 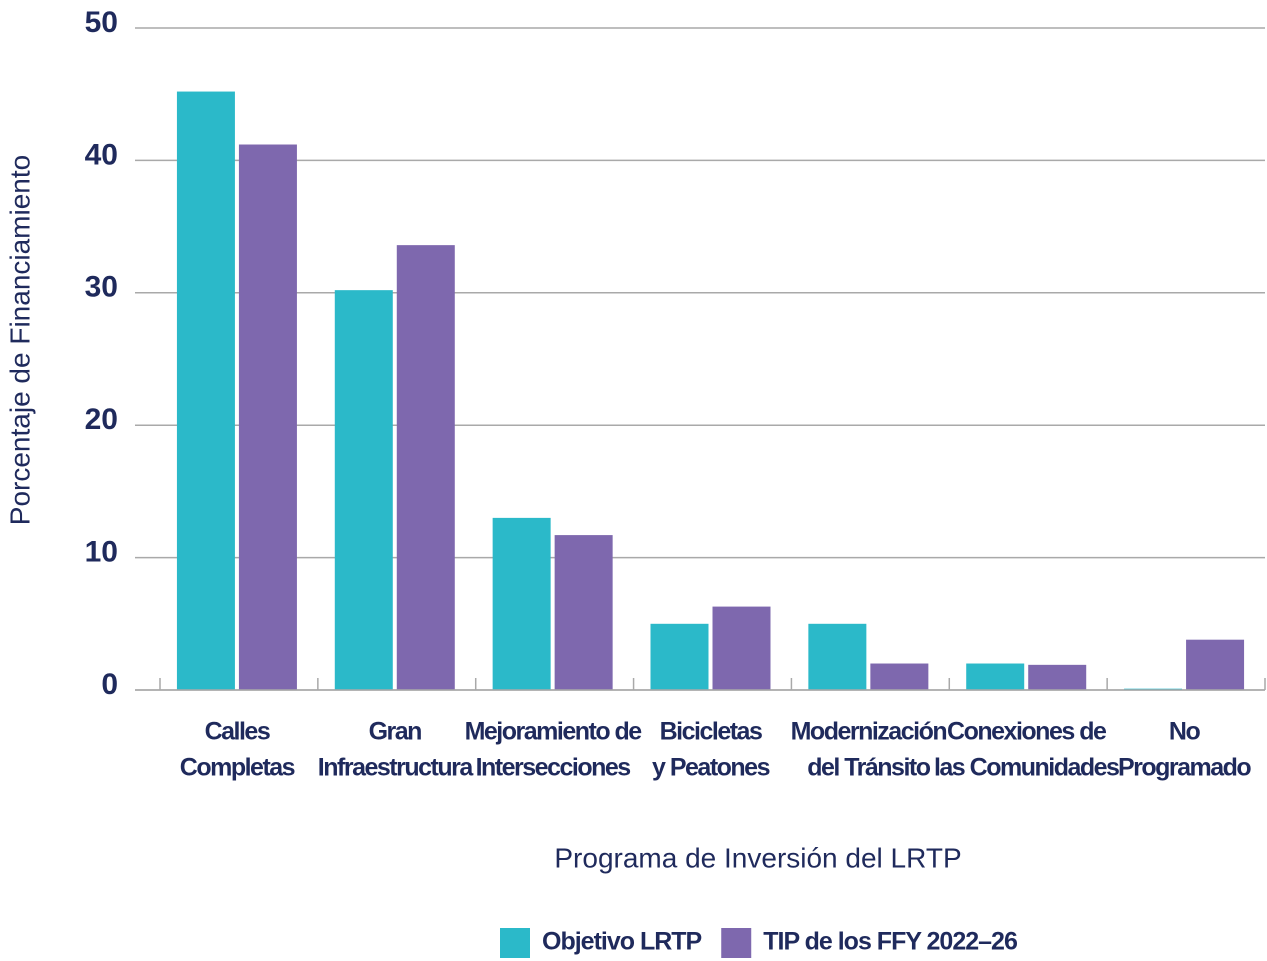 What do you see at coordinates (109, 684) in the screenshot?
I see `y-tick-label: 0` at bounding box center [109, 684].